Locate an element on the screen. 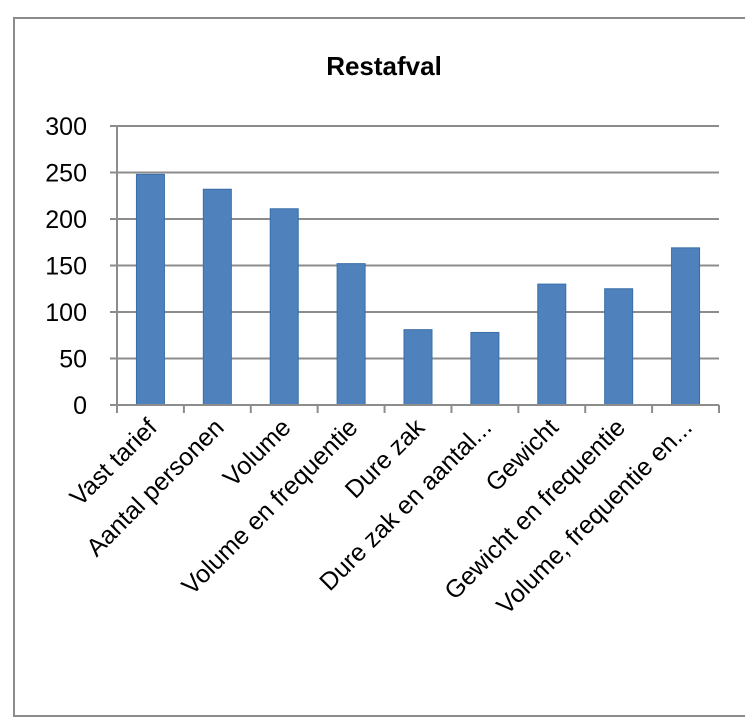 The height and width of the screenshot is (717, 745). y-tick-label: 0 is located at coordinates (80, 406).